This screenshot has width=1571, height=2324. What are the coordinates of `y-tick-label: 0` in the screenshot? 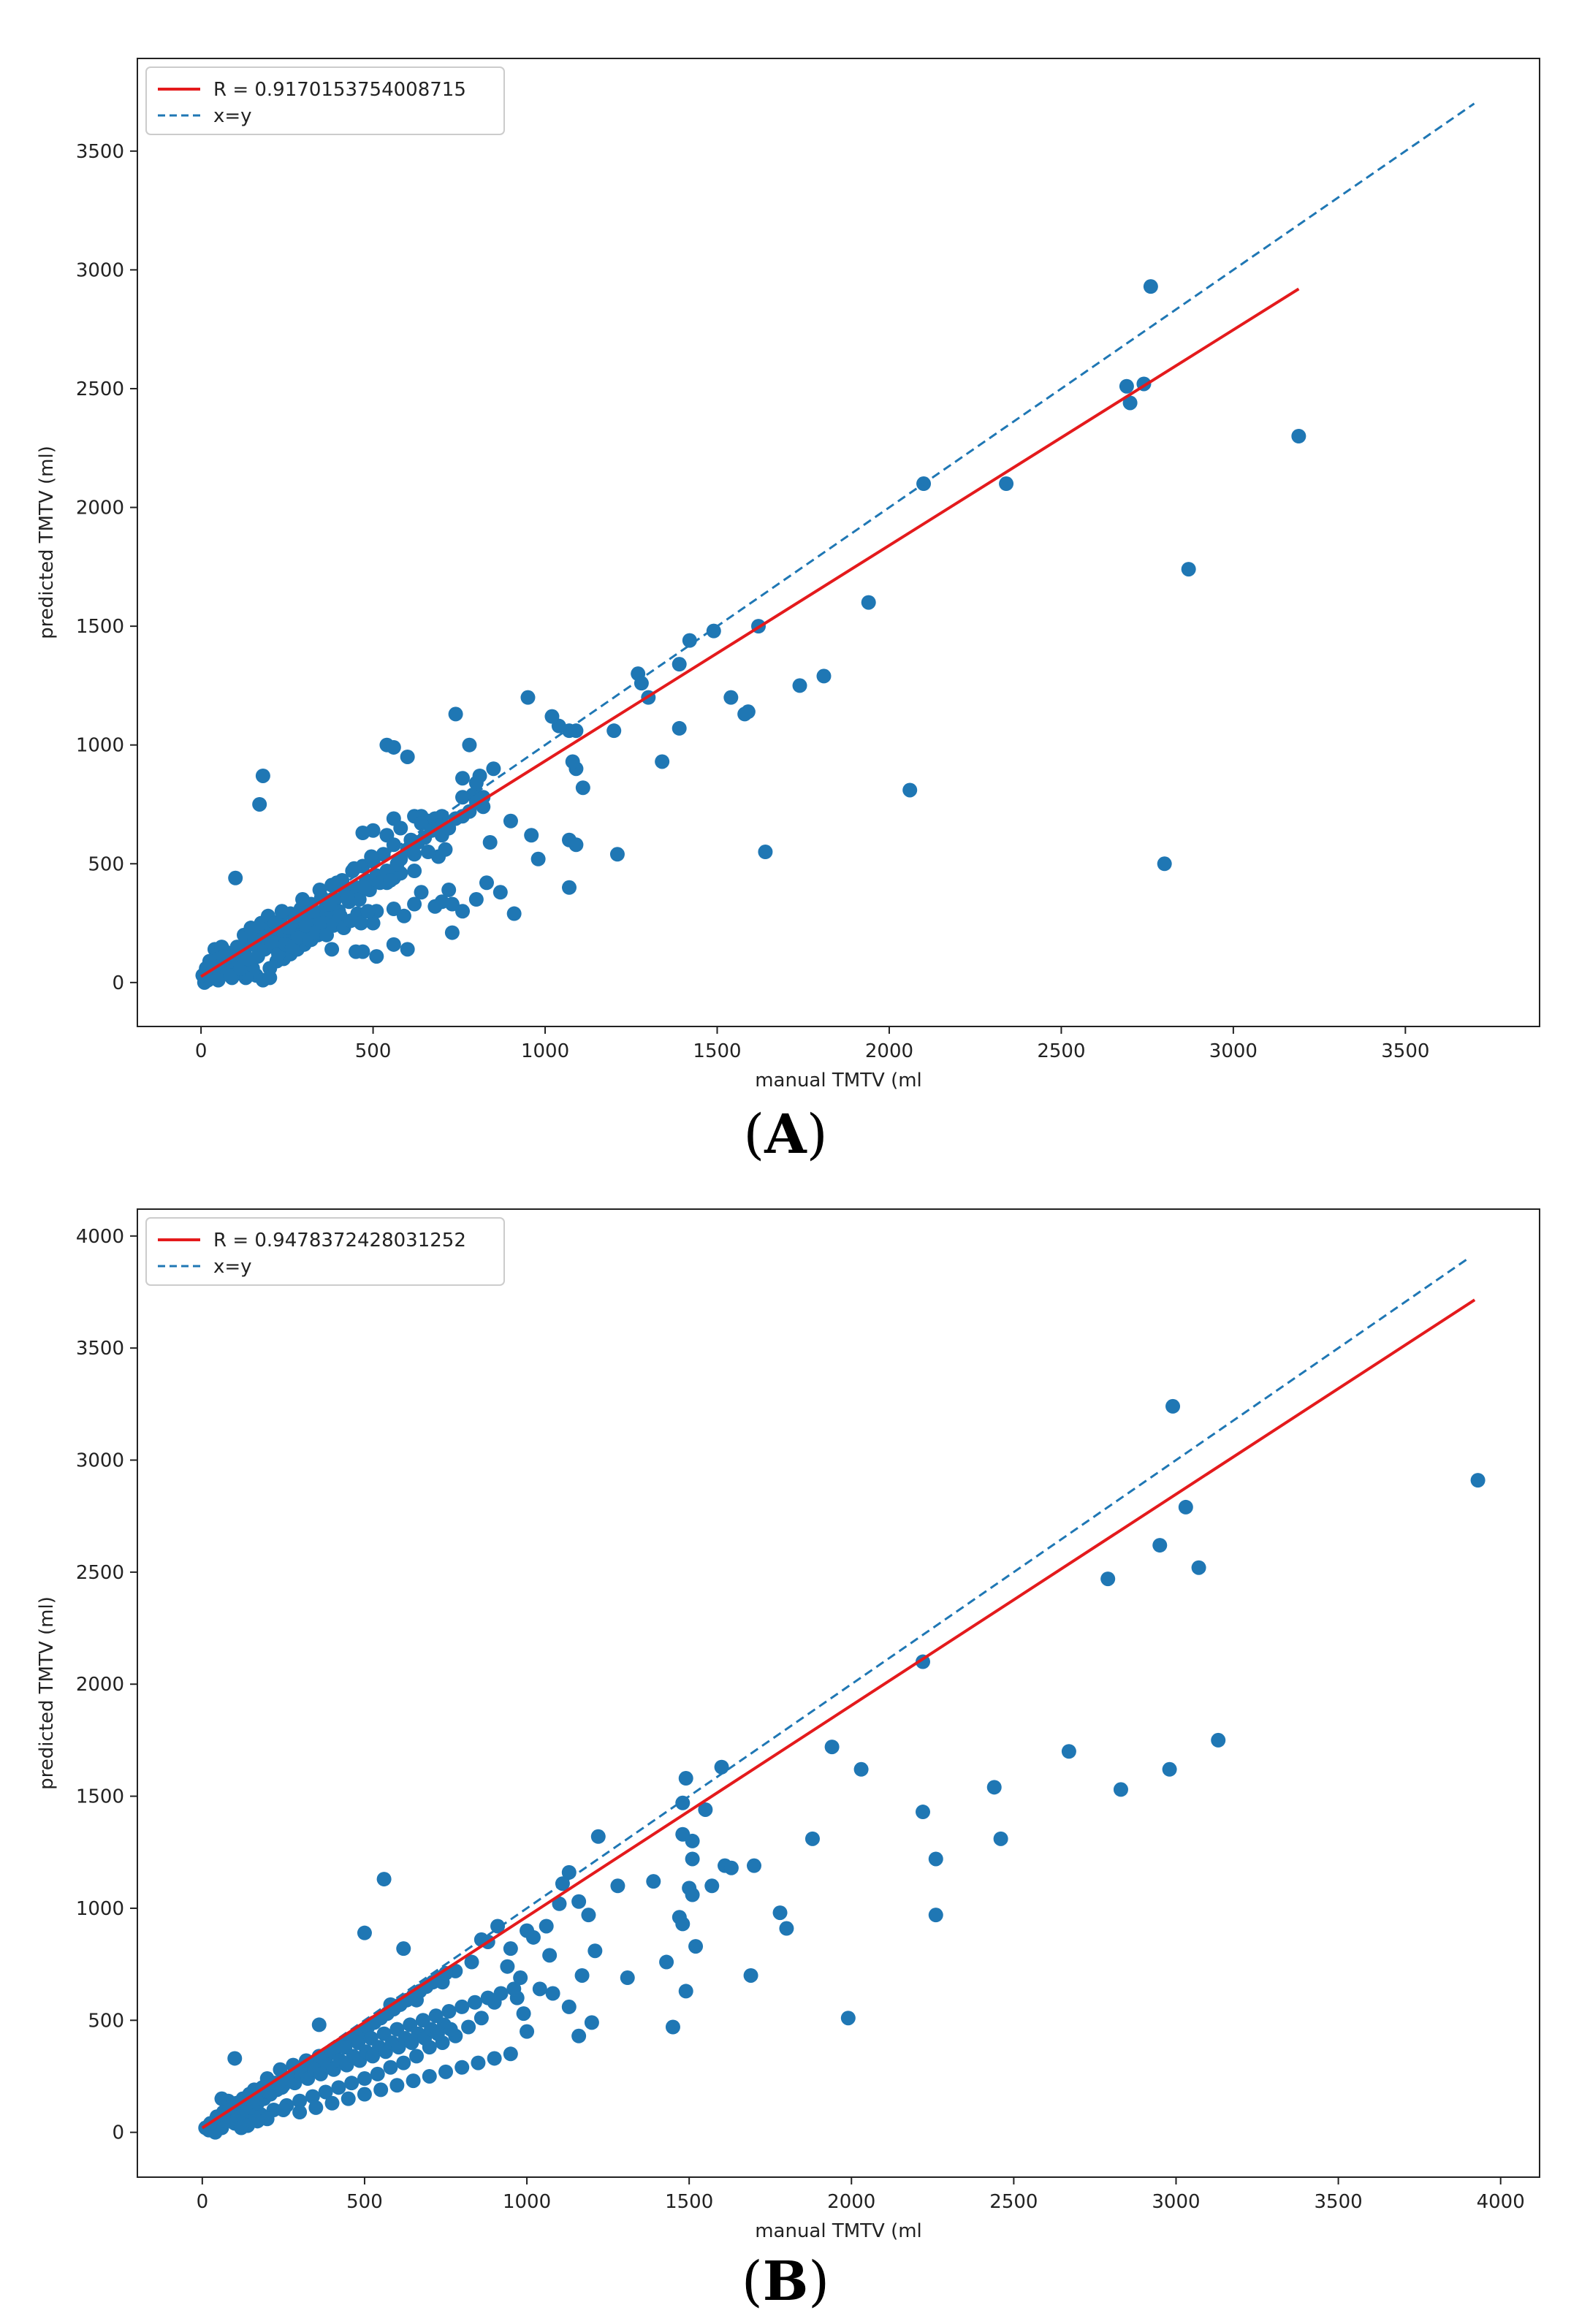 It's located at (118, 983).